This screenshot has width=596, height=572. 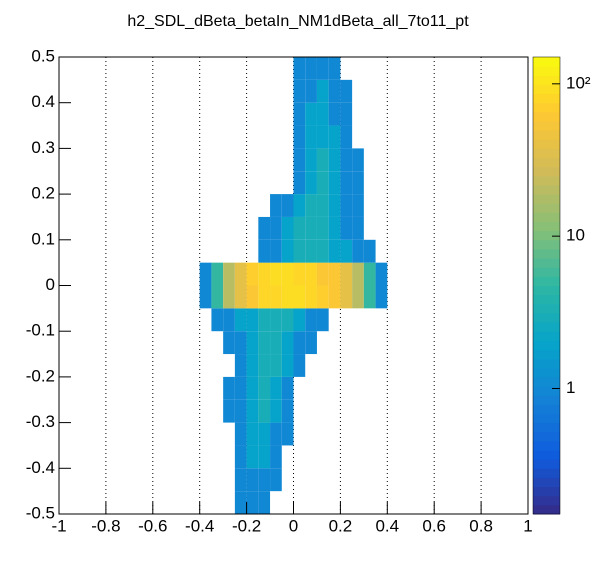 I want to click on y-tick-label: -0.5, so click(x=40, y=512).